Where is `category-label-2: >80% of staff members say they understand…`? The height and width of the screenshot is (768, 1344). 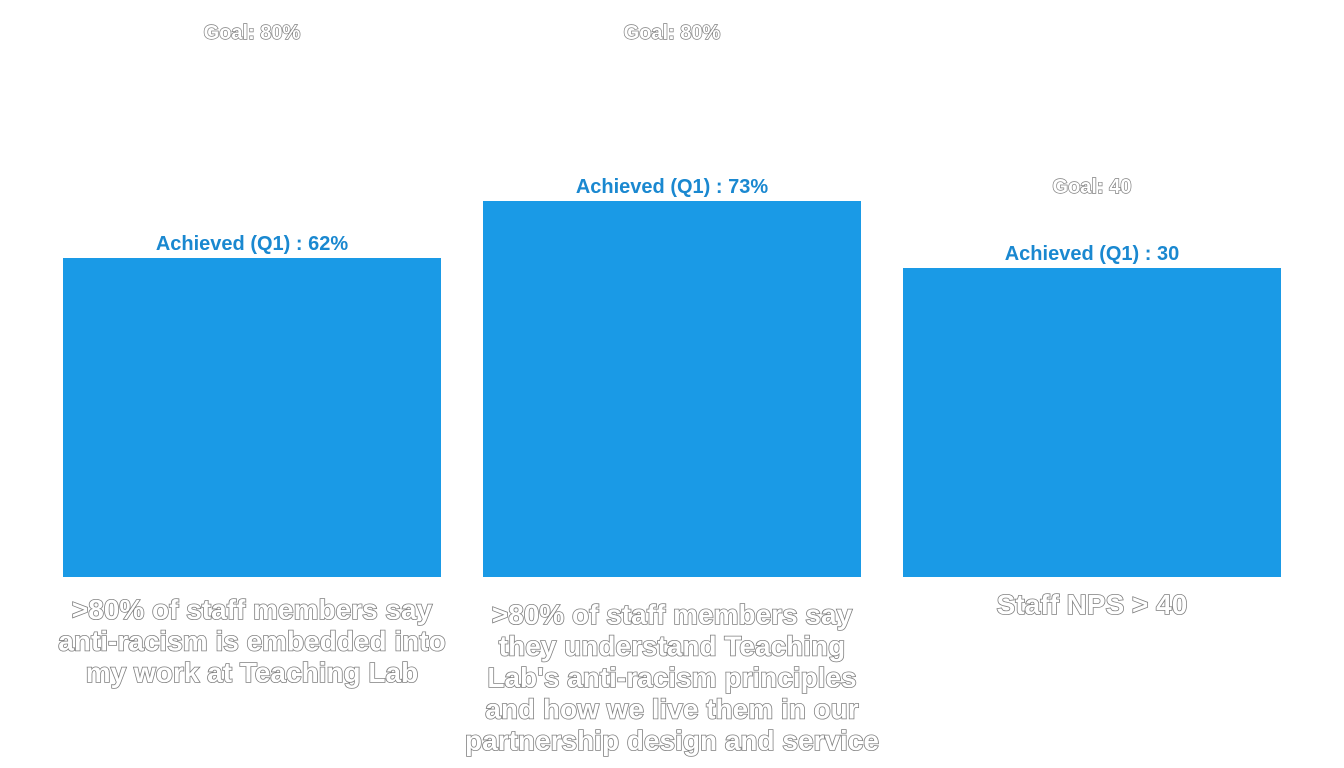
category-label-2: >80% of staff members say they understand… is located at coordinates (672, 677).